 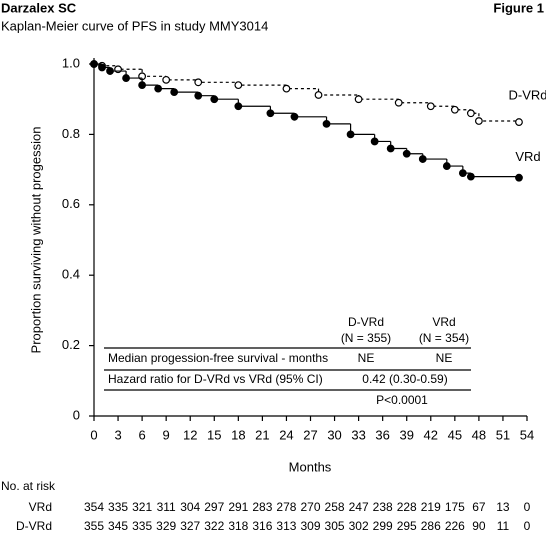 I want to click on at-risk-count: 355, so click(x=94, y=526).